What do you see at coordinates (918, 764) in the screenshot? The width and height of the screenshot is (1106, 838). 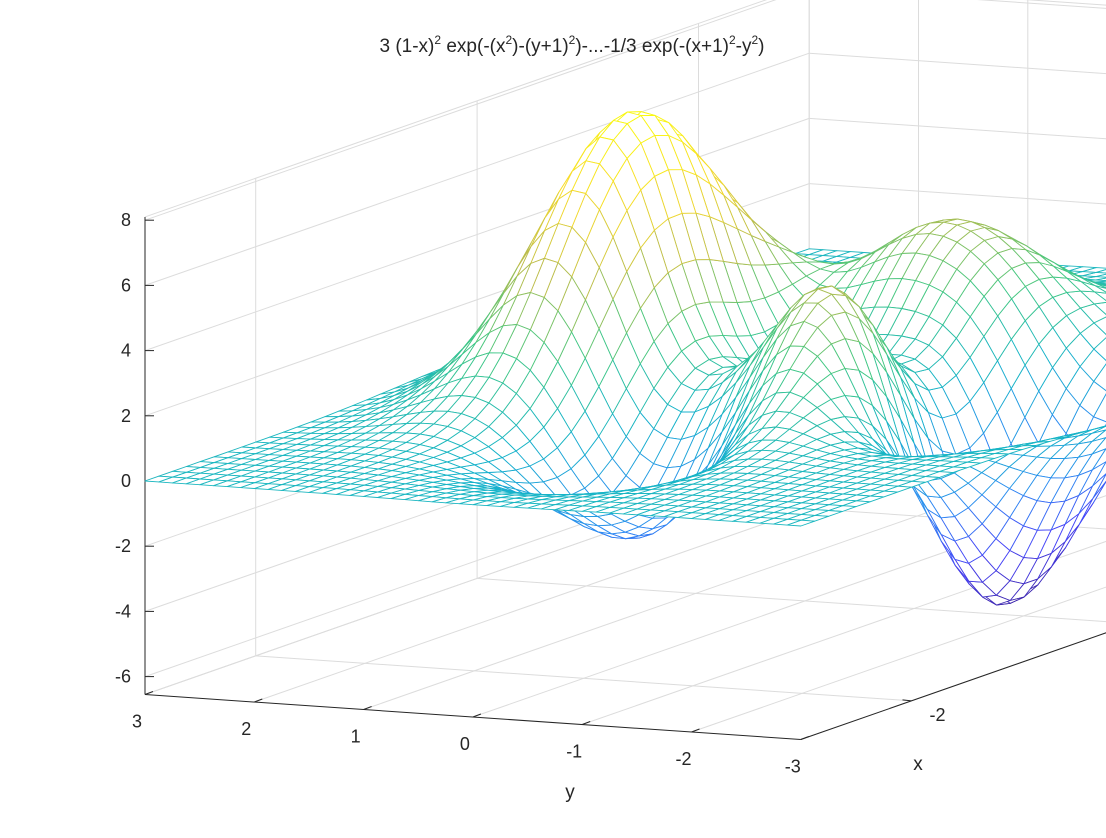 I see `x-axis-label: x` at bounding box center [918, 764].